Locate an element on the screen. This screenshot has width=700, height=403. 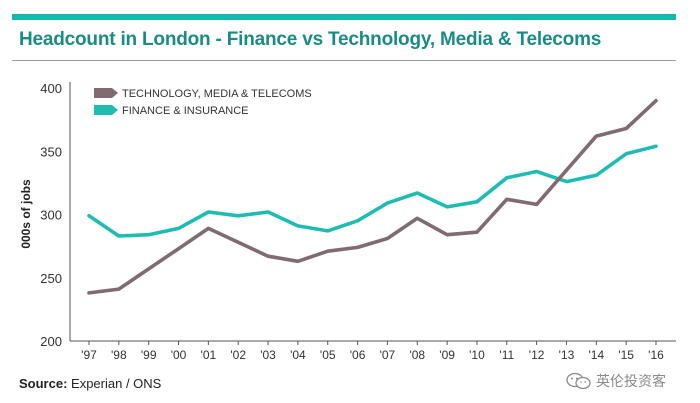
x-tick-label: '16 is located at coordinates (656, 355).